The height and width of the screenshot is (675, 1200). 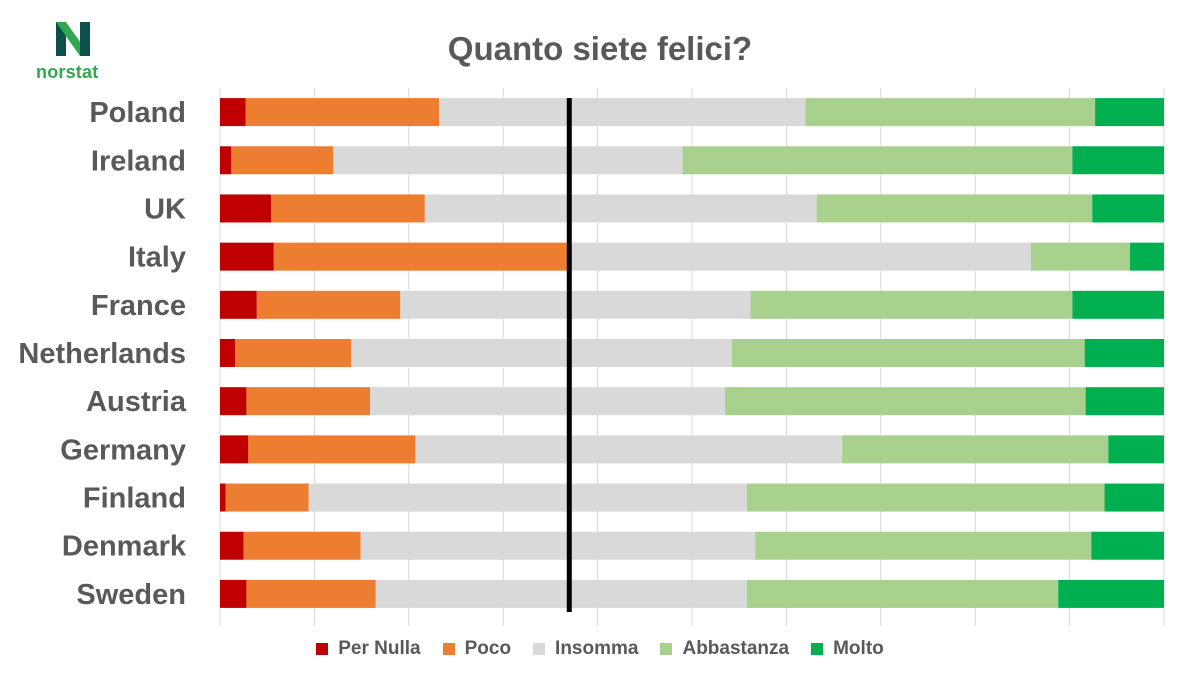 I want to click on category-label: UK, so click(x=165, y=209).